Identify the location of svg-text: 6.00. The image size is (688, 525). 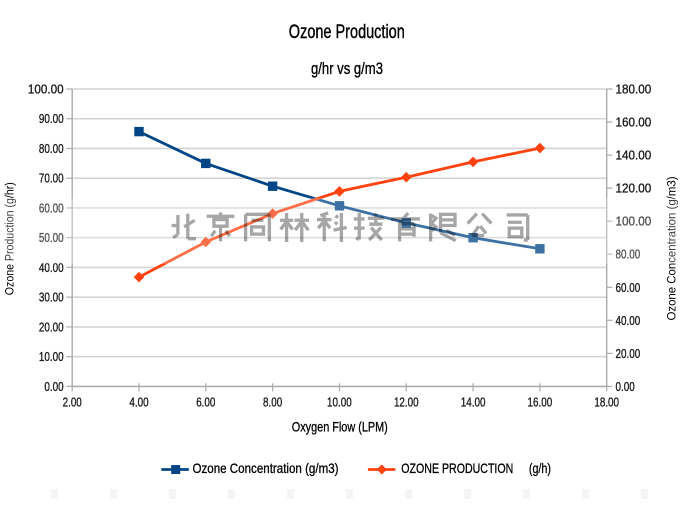
(205, 402).